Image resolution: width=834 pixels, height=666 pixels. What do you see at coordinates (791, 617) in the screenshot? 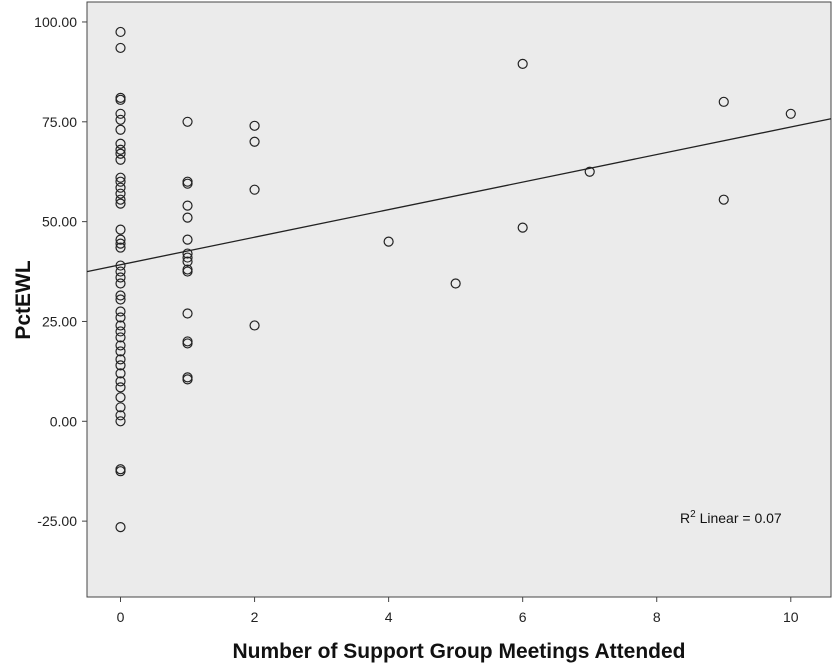
I see `x-tick-label: 10` at bounding box center [791, 617].